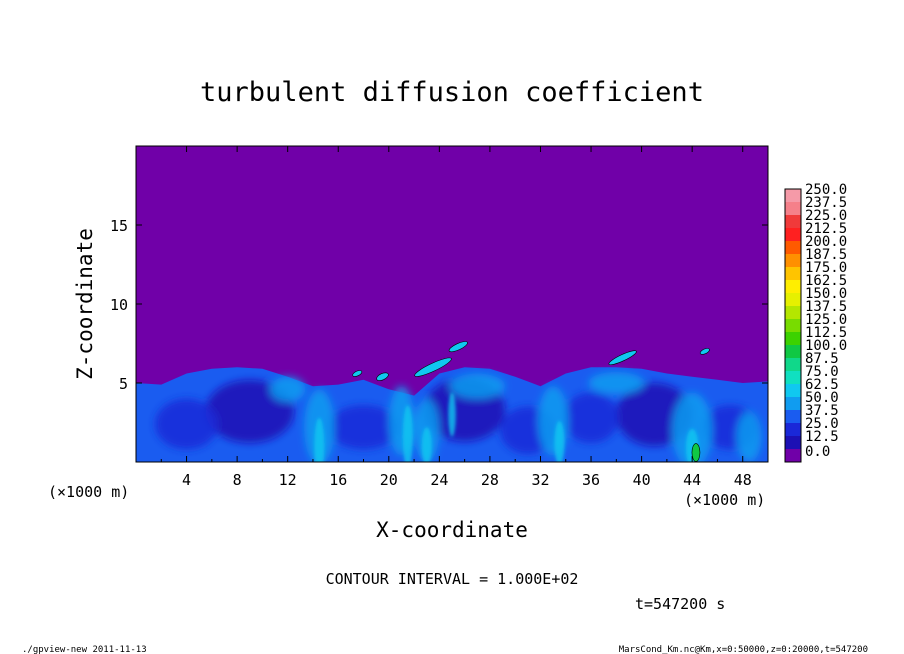 The image size is (904, 654). What do you see at coordinates (389, 480) in the screenshot?
I see `x-tick-label: 20` at bounding box center [389, 480].